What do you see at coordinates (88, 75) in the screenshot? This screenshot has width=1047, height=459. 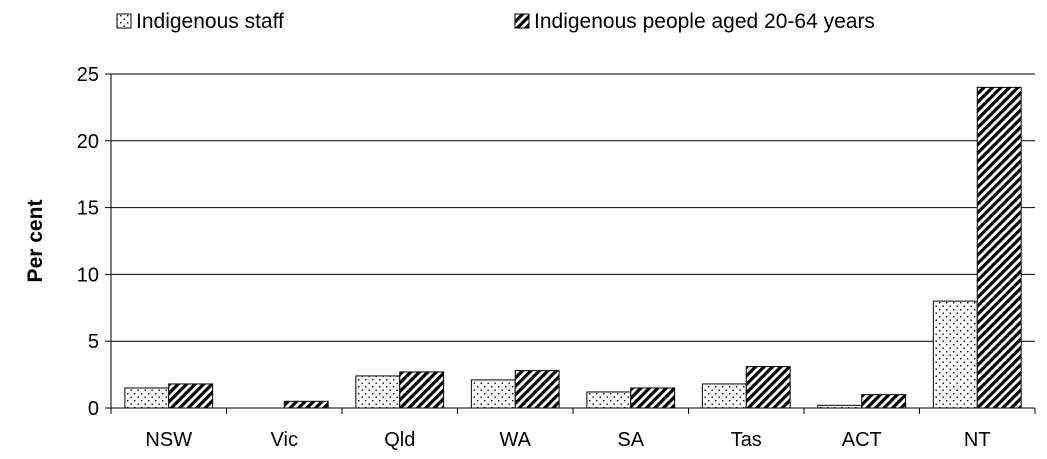 I see `y-tick-label: 25` at bounding box center [88, 75].